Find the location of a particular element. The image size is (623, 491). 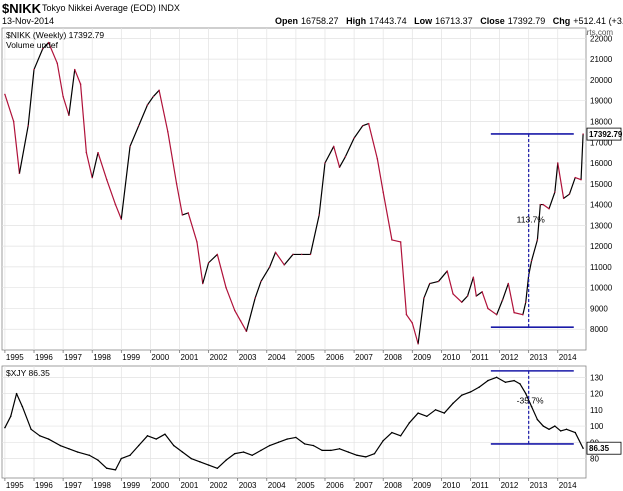

x-tick-label: 2013 is located at coordinates (539, 357).